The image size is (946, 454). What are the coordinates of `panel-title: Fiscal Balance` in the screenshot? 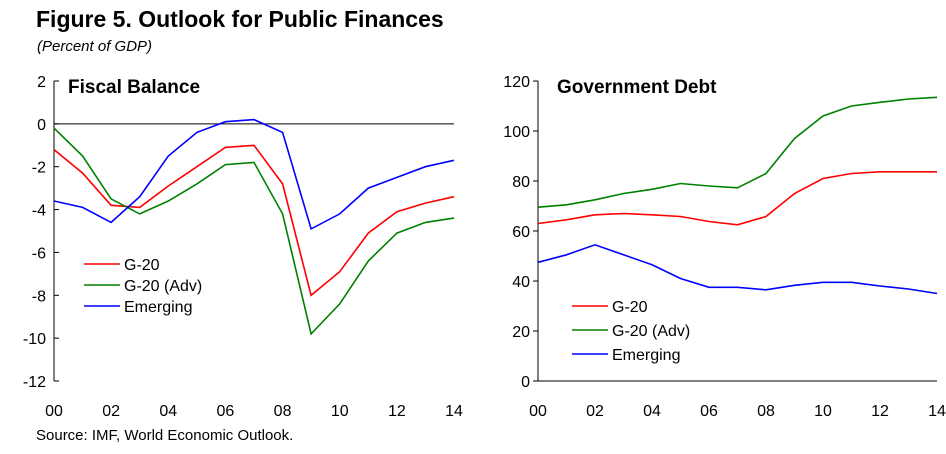 It's located at (134, 87).